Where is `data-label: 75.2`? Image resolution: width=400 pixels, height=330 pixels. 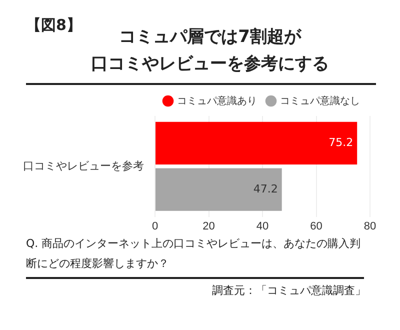 data-label: 75.2 is located at coordinates (341, 143).